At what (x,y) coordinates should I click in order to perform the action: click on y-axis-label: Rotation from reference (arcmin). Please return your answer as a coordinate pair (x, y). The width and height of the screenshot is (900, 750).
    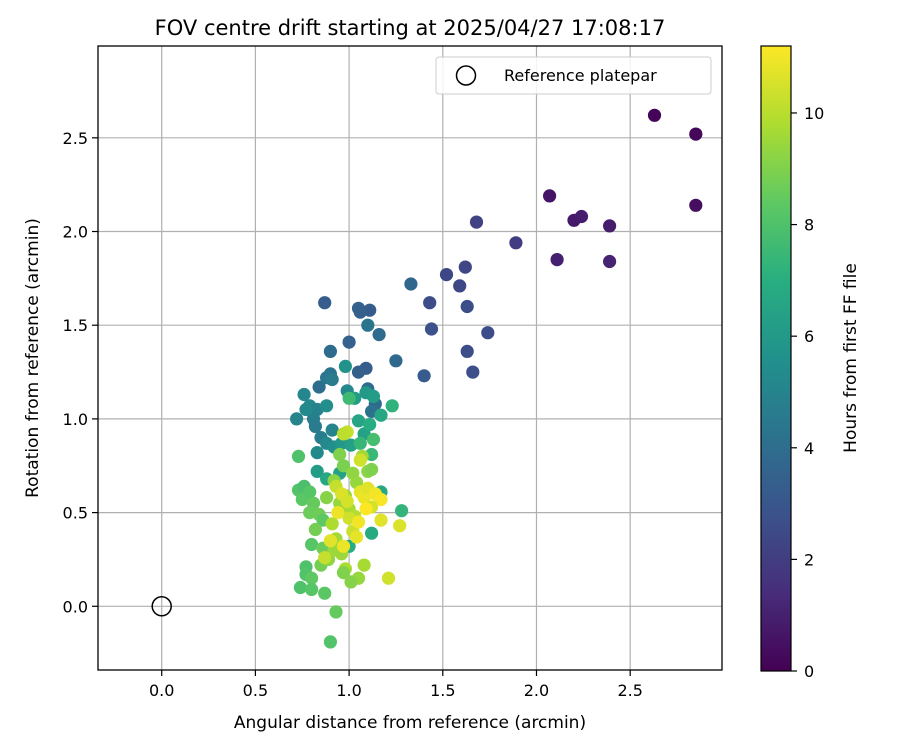
    Looking at the image, I should click on (33, 358).